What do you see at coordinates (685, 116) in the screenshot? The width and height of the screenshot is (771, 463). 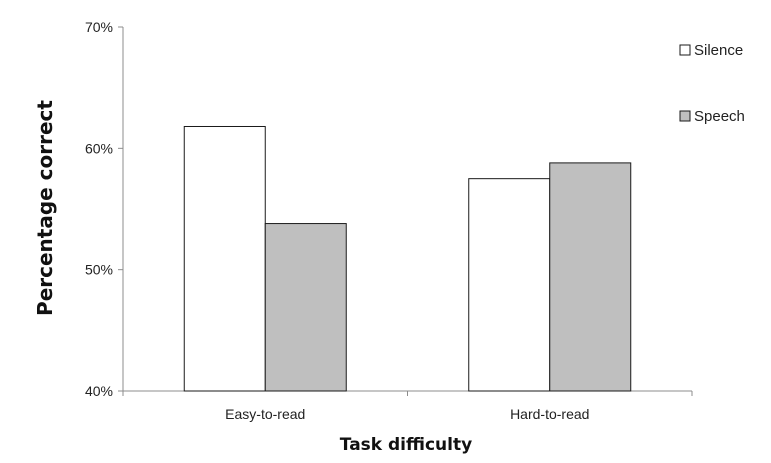 I see `legend-swatch-speech` at bounding box center [685, 116].